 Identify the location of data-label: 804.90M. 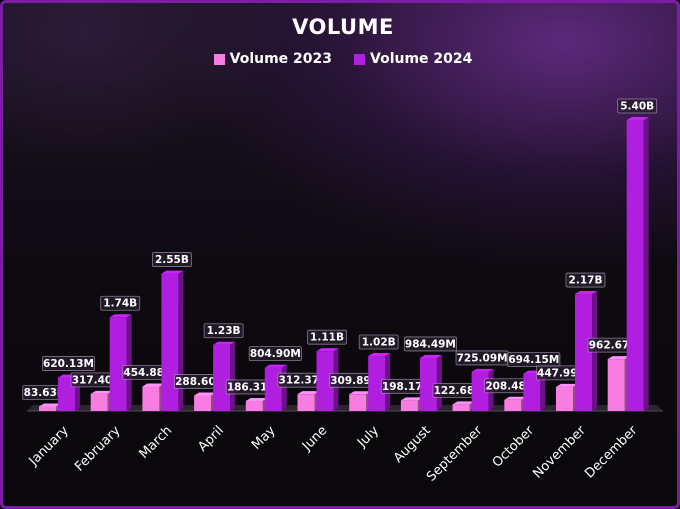
(275, 354).